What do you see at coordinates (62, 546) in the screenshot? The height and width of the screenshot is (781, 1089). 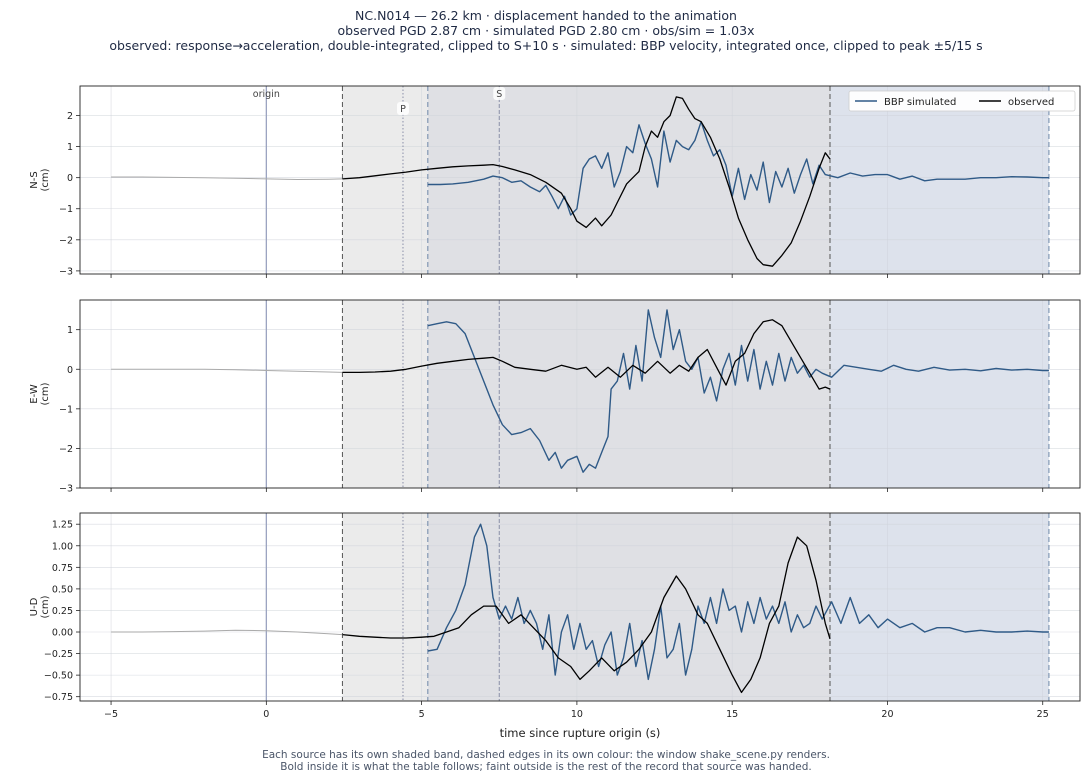 I see `y-tick-label: 1.00` at bounding box center [62, 546].